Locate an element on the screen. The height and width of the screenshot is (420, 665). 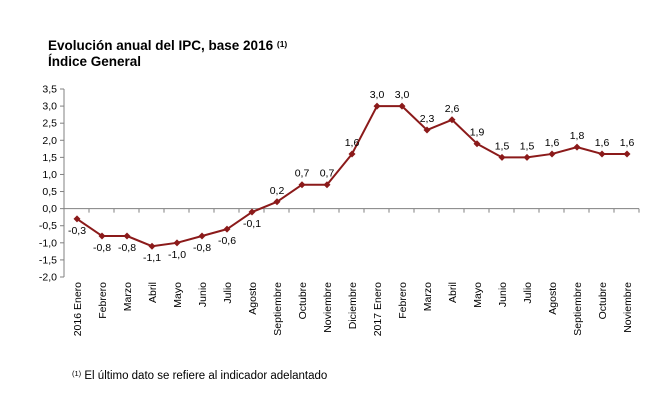
x-tick-label: 2016 Enero is located at coordinates (78, 309).